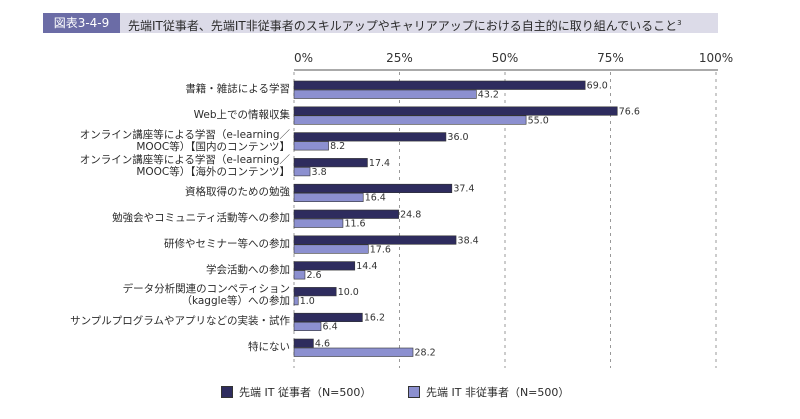  I want to click on data-label: 38.4, so click(468, 240).